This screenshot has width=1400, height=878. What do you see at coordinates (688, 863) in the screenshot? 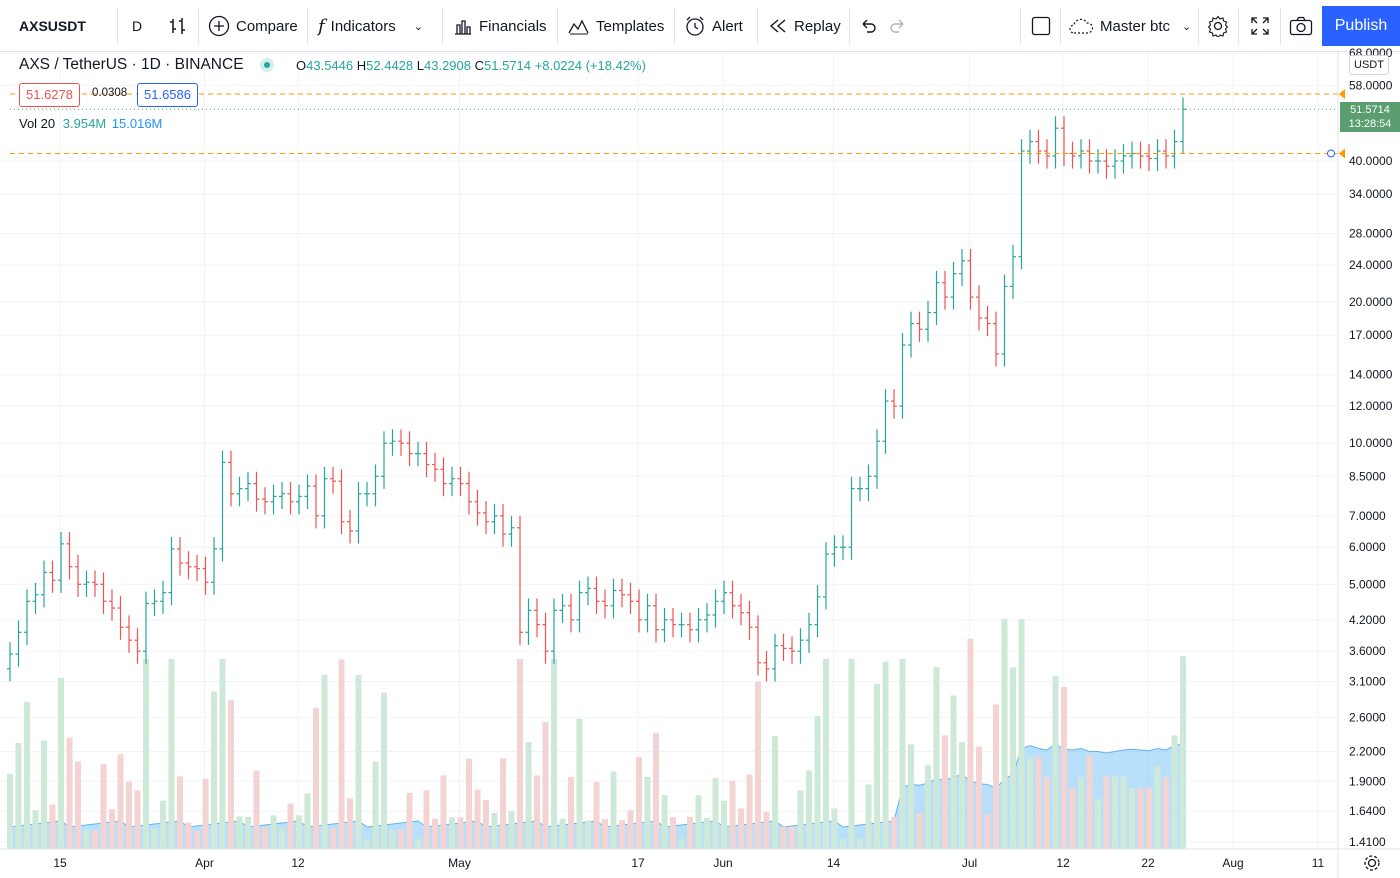
I see `time-axis: 15 Apr 12 May 17 Jun 14 Jul 12 22 Aug 11` at bounding box center [688, 863].